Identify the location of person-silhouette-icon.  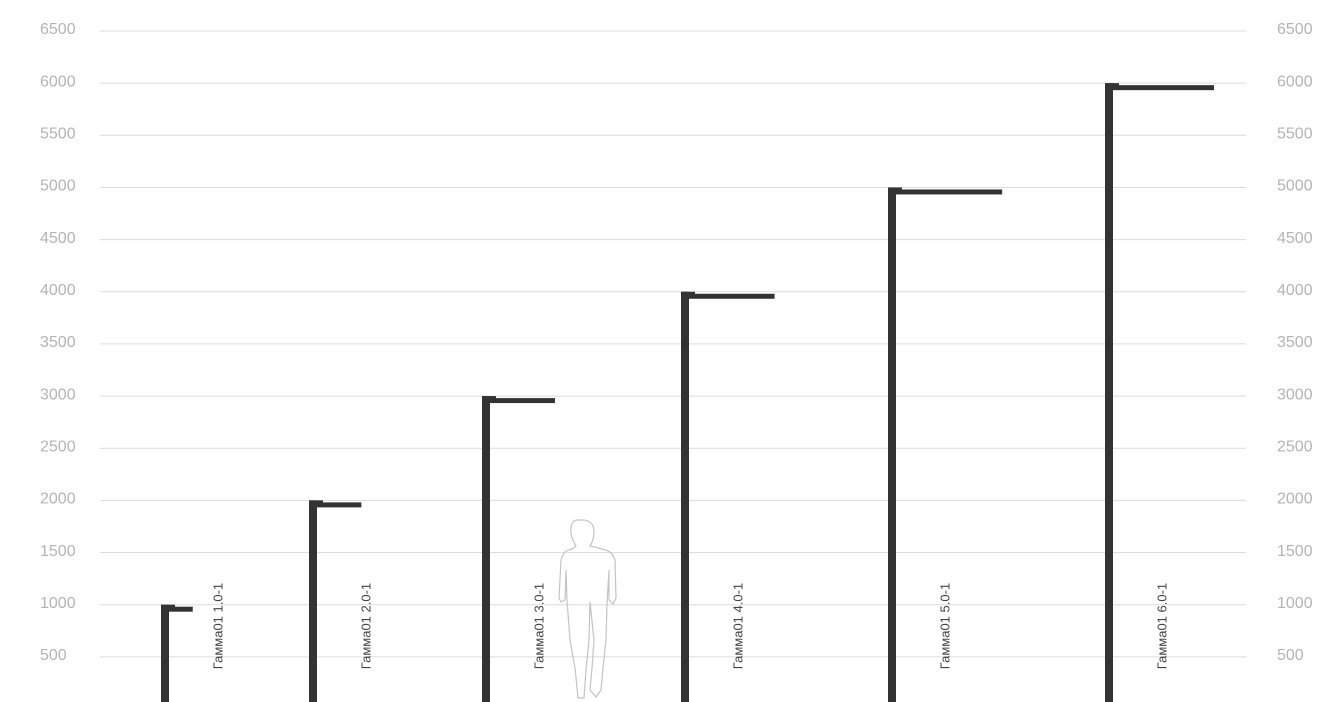
(587, 609).